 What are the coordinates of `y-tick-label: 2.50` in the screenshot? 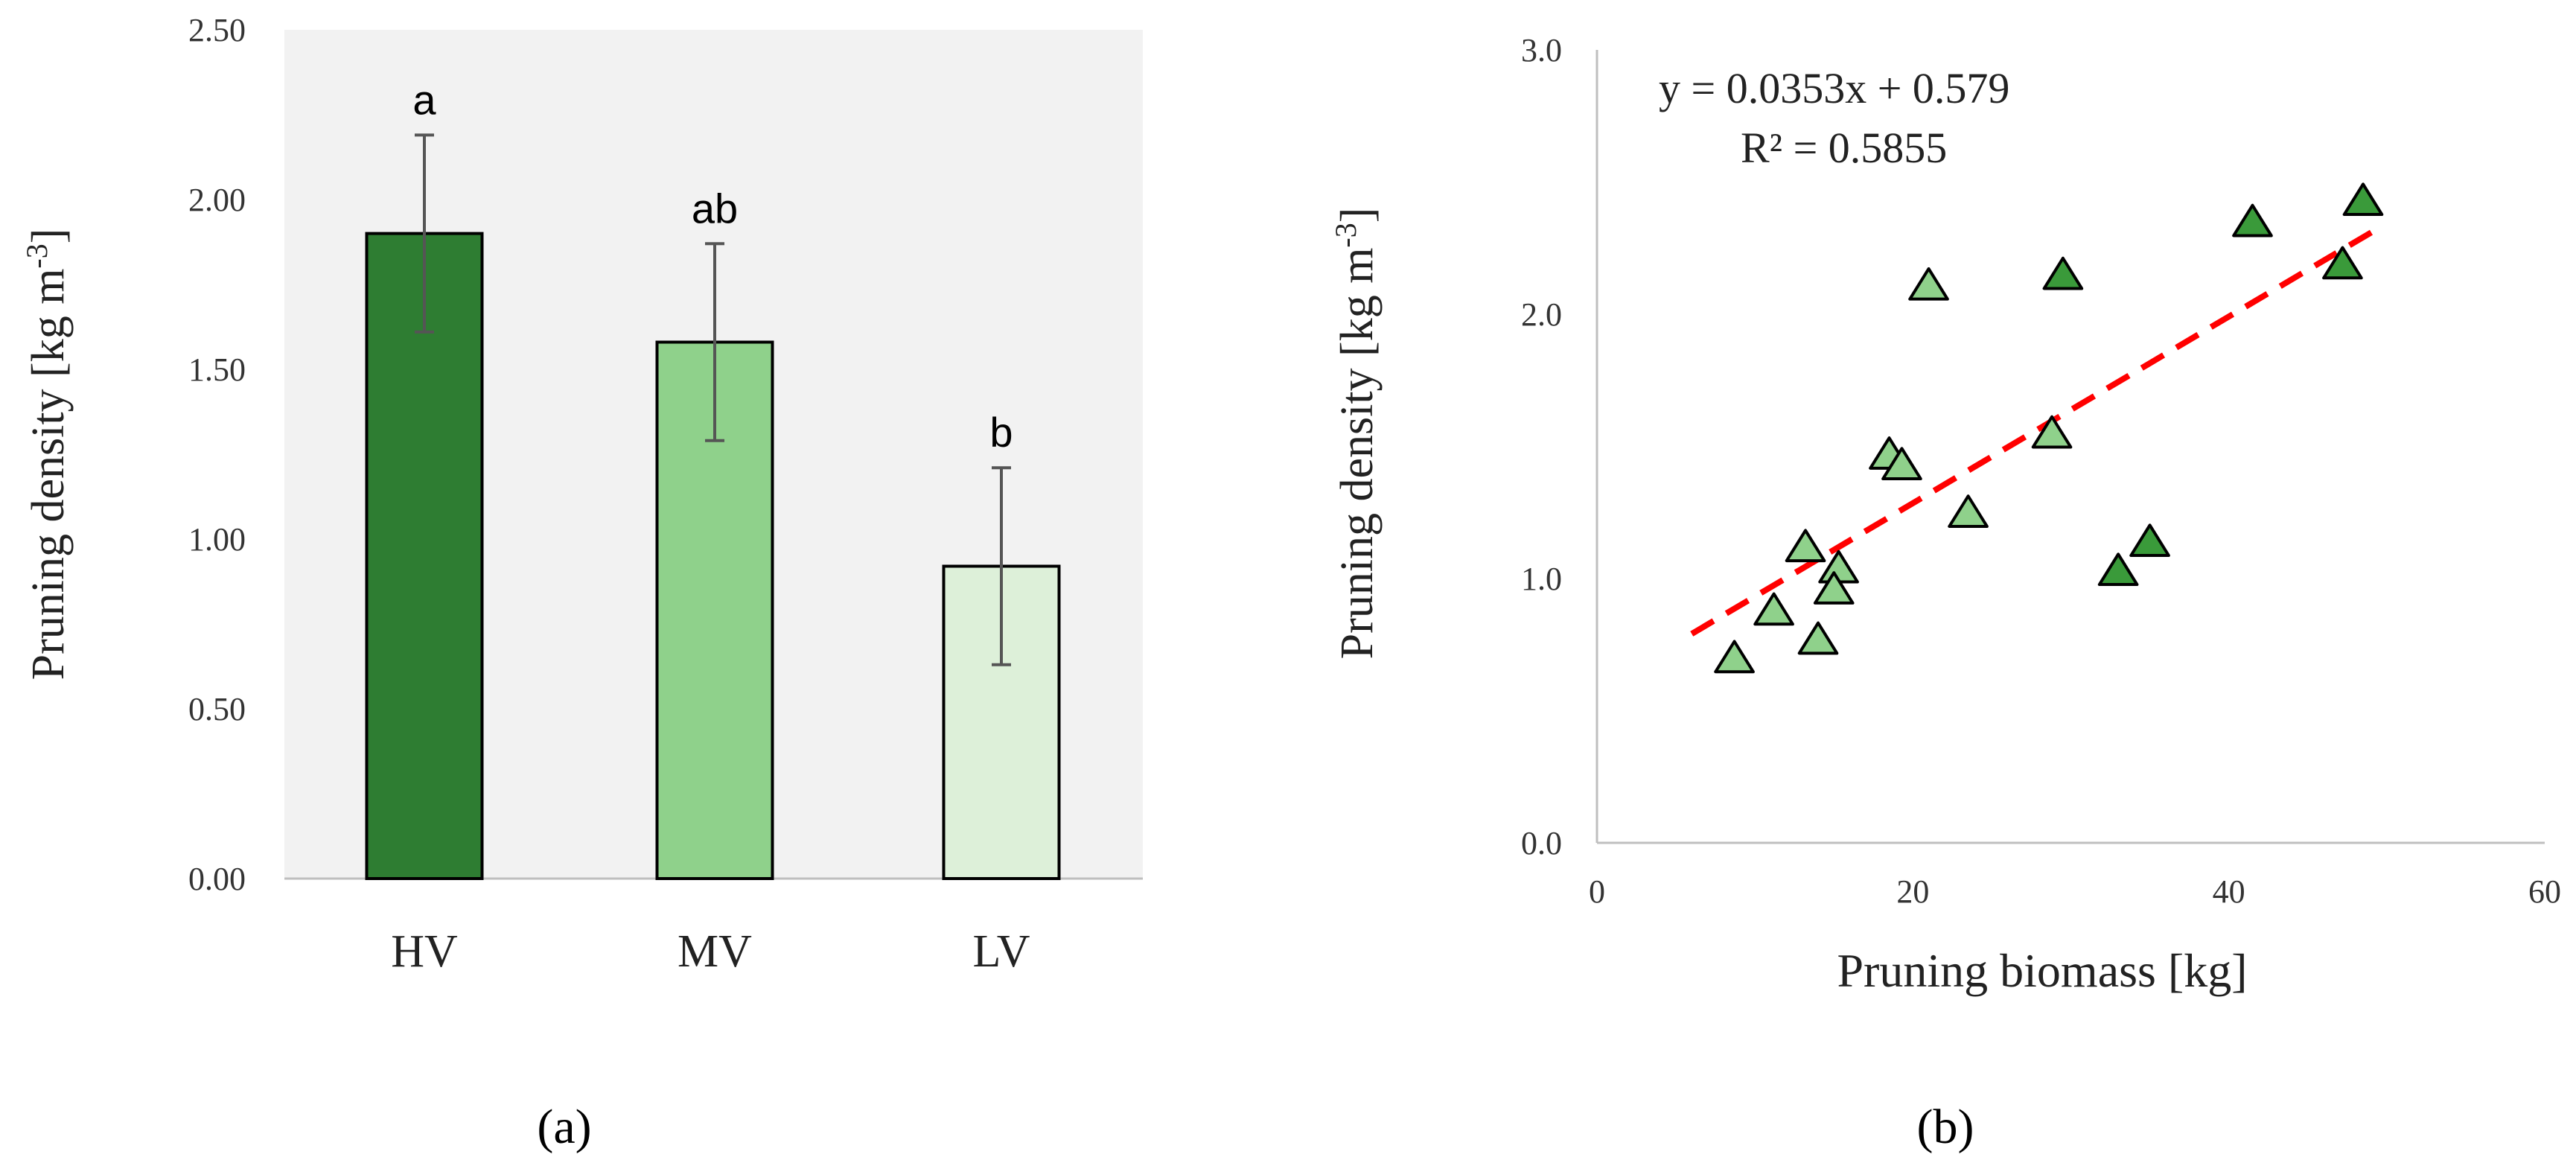 It's located at (217, 30).